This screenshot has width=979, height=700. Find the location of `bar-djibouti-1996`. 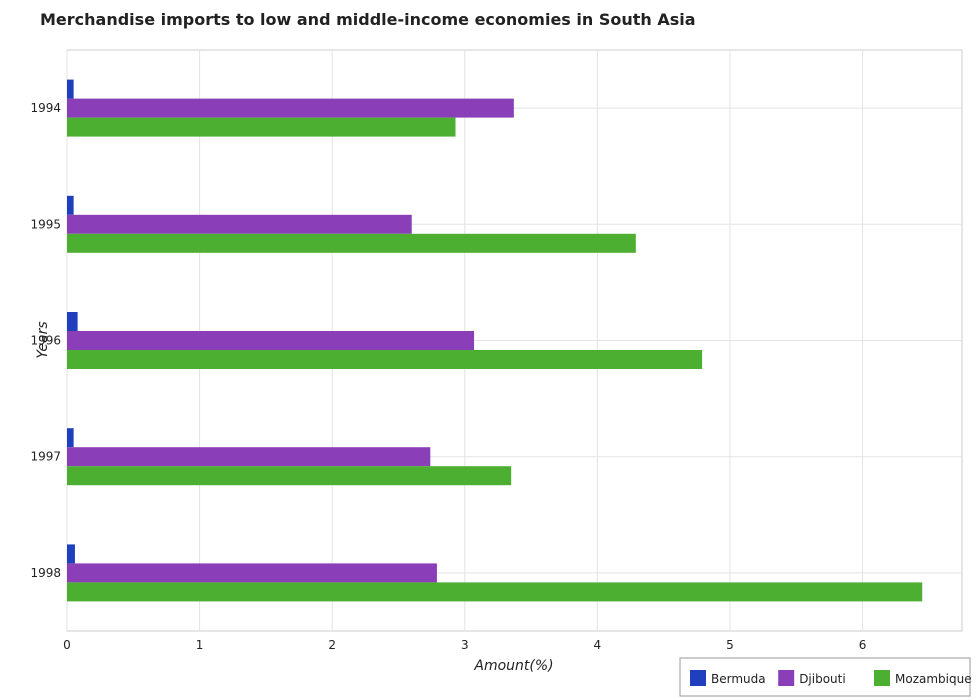

bar-djibouti-1996 is located at coordinates (271, 340).